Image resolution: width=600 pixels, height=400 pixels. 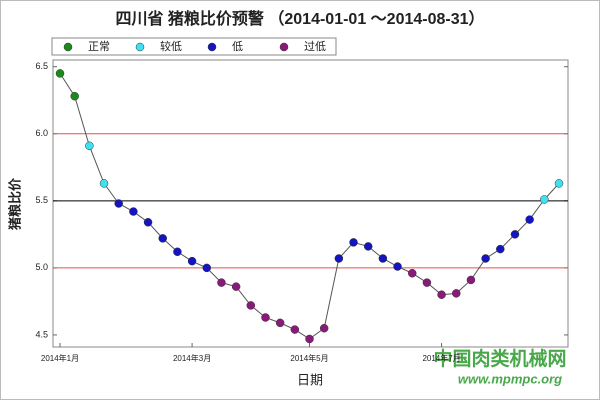 What do you see at coordinates (41, 200) in the screenshot?
I see `y-tick-label: 5.5` at bounding box center [41, 200].